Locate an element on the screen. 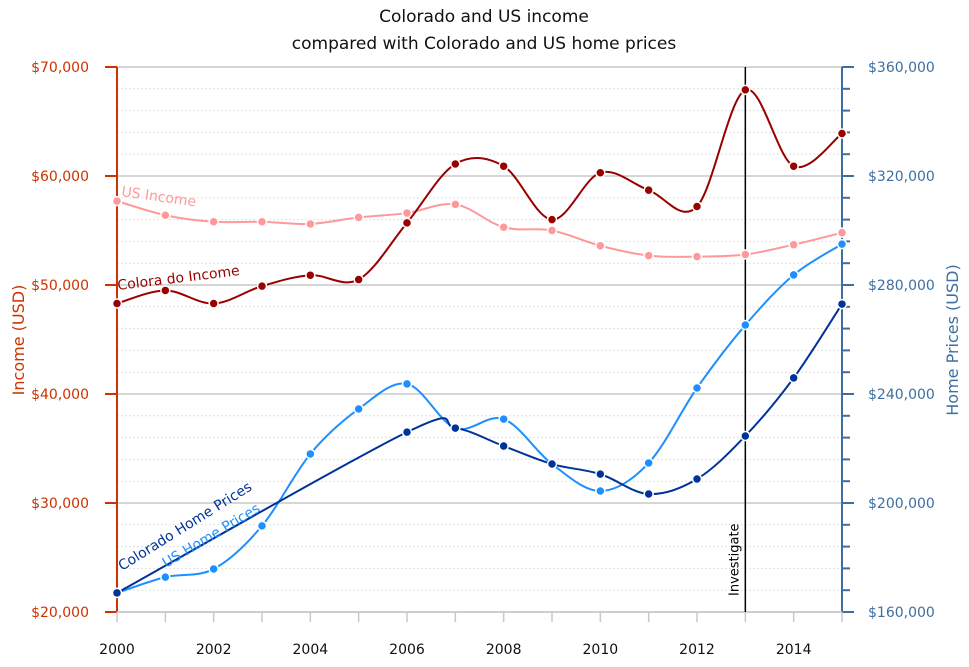 Image resolution: width=969 pixels, height=667 pixels. left-axis-tick-label: $30,000 is located at coordinates (60, 504).